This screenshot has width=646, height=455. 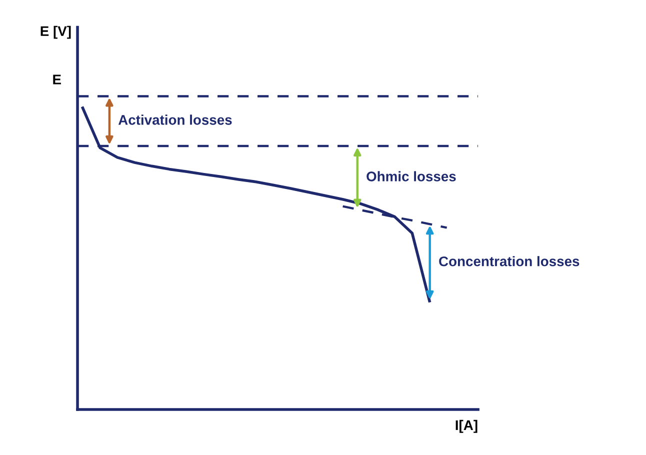 What do you see at coordinates (467, 426) in the screenshot?
I see `x-axis-title: I[A]` at bounding box center [467, 426].